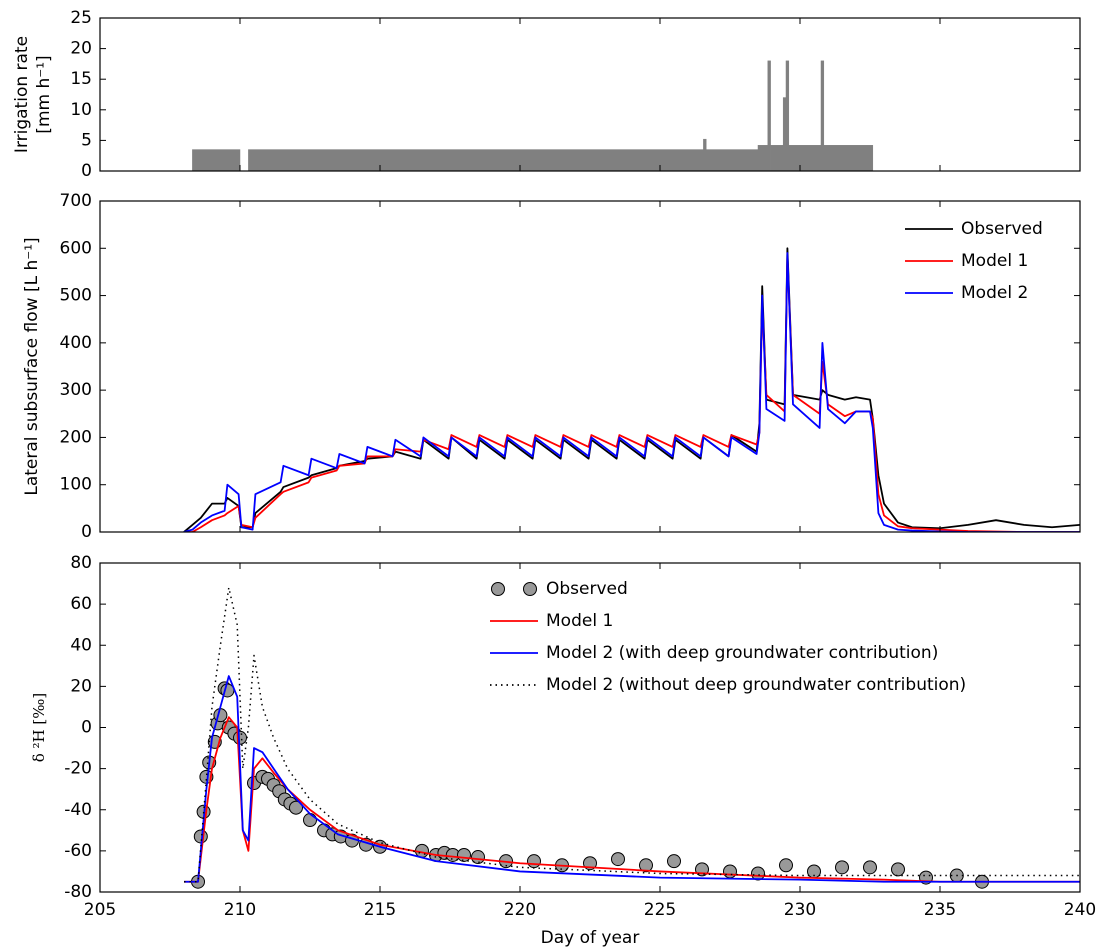  Describe the element at coordinates (76, 201) in the screenshot. I see `y-tick-label: 700` at that location.